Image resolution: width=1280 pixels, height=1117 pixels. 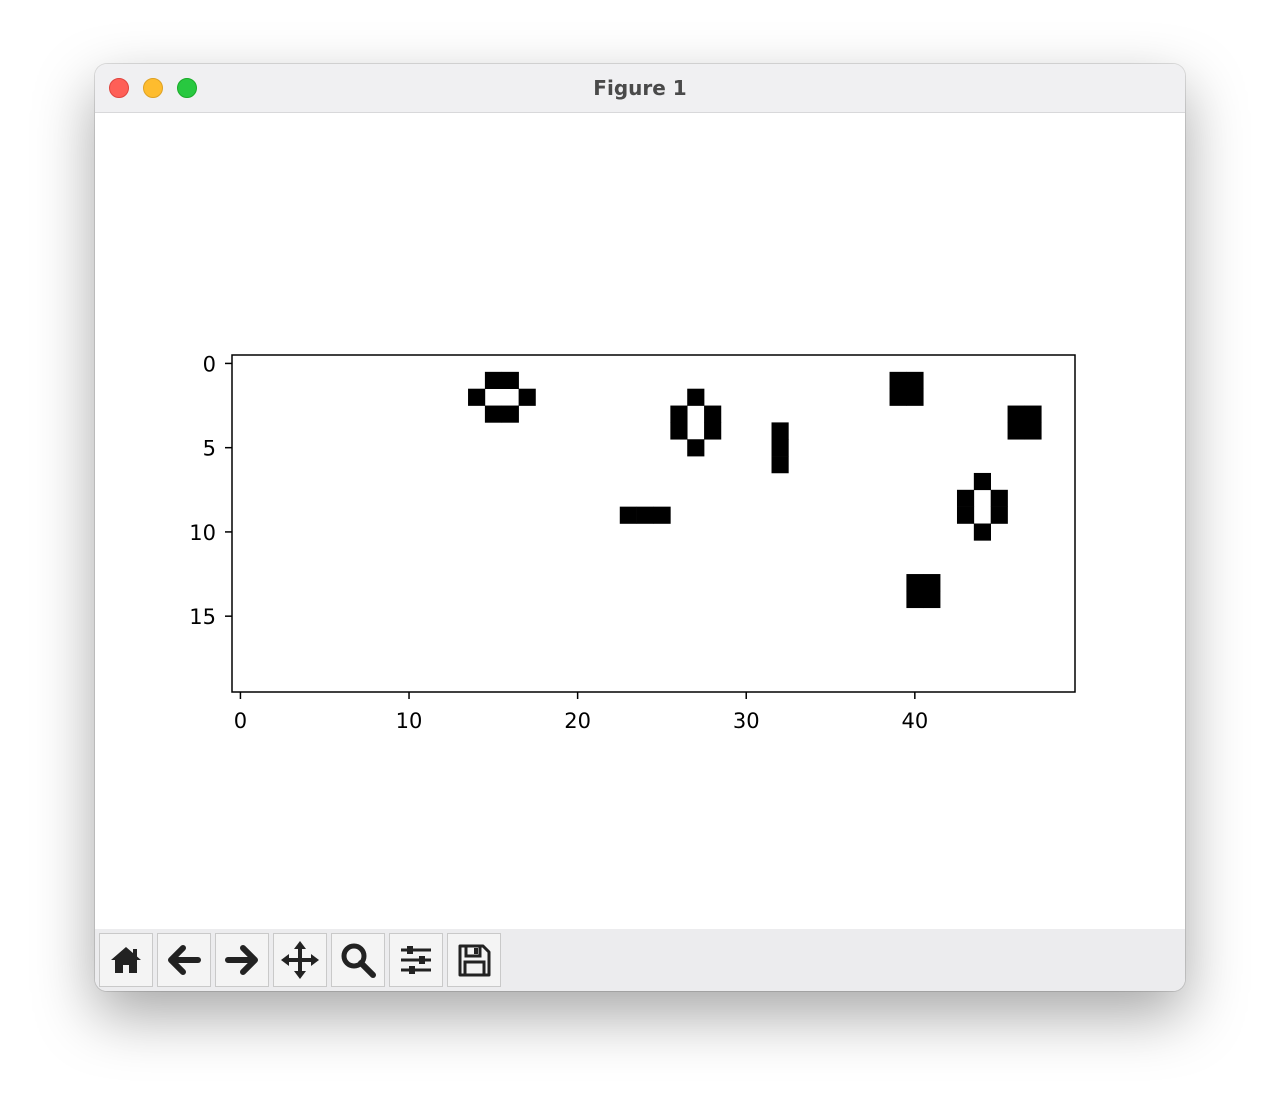 I want to click on home-icon, so click(x=126, y=960).